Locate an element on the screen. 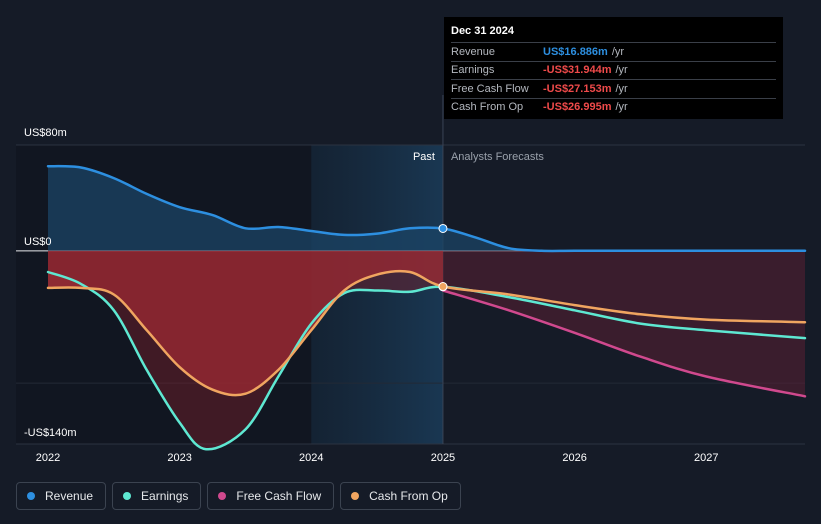 The height and width of the screenshot is (524, 821). legend-label: Earnings is located at coordinates (165, 496).